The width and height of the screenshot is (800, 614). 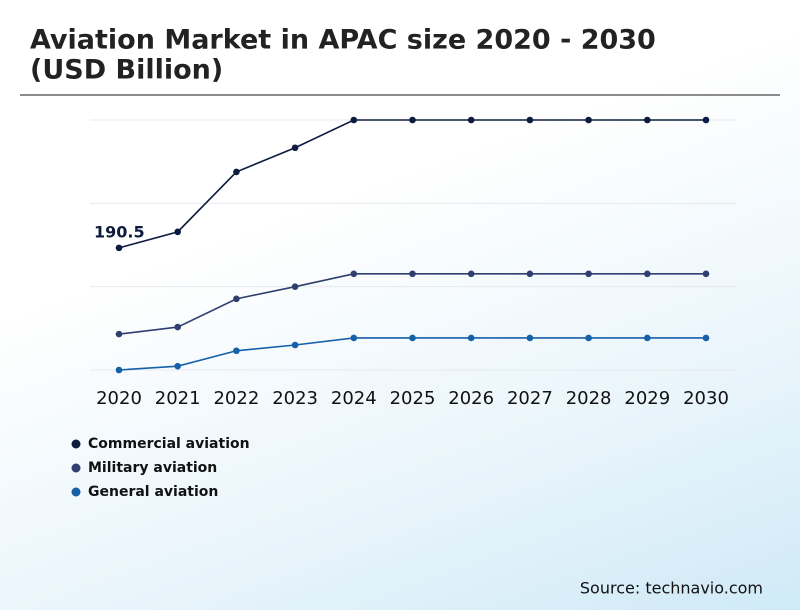 I want to click on chart-title: Aviation Market in APAC size 2020 - 2030, so click(x=343, y=40).